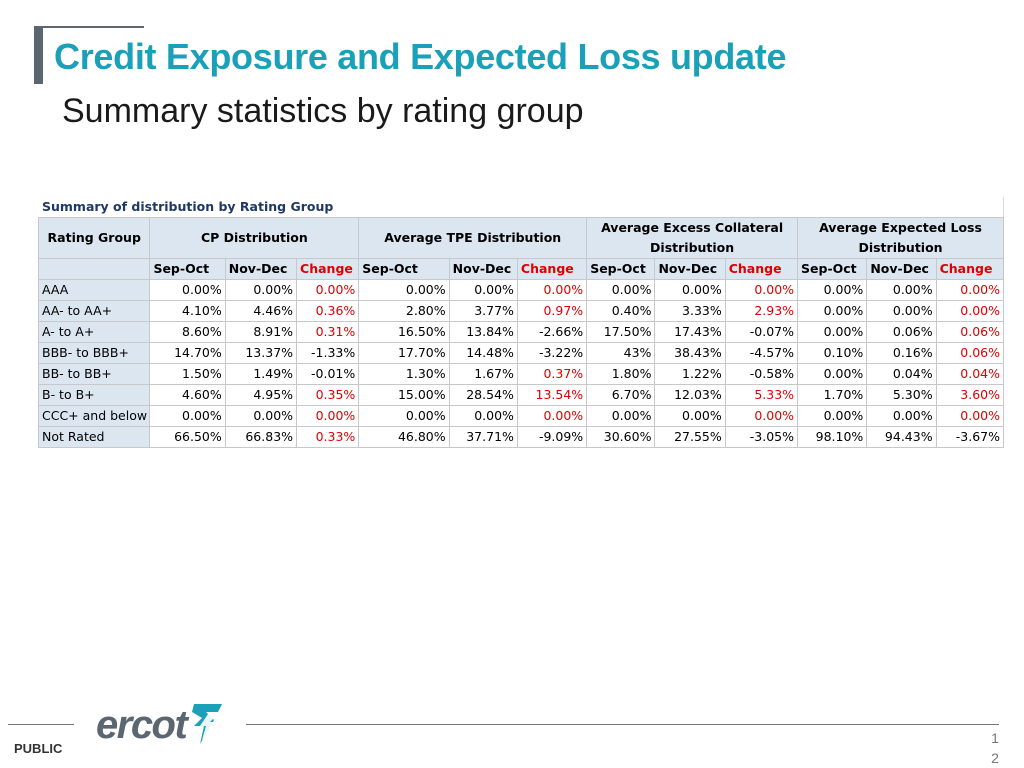 This screenshot has width=1024, height=768. What do you see at coordinates (621, 437) in the screenshot?
I see `value-cell: 30.60%` at bounding box center [621, 437].